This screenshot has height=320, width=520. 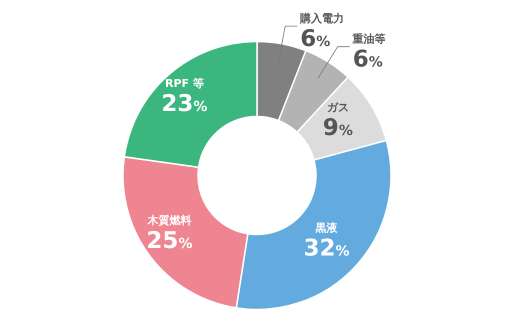 I want to click on slice-label: 黒液, so click(x=326, y=227).